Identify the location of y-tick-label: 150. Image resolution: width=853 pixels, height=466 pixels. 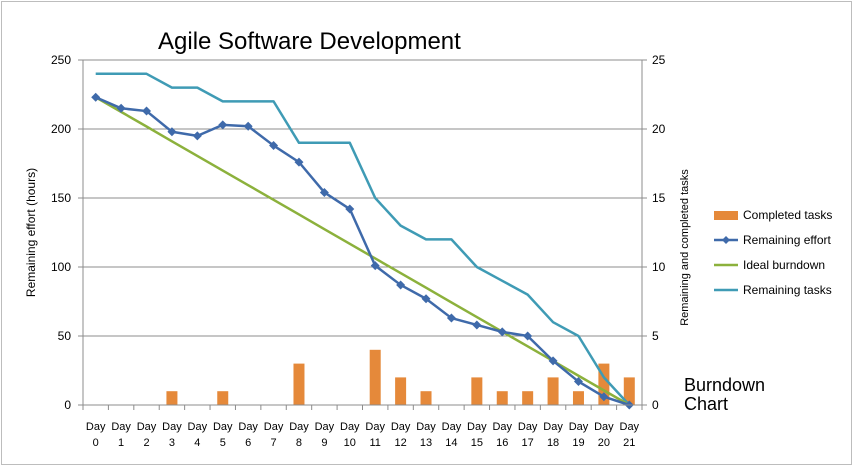
(61, 198).